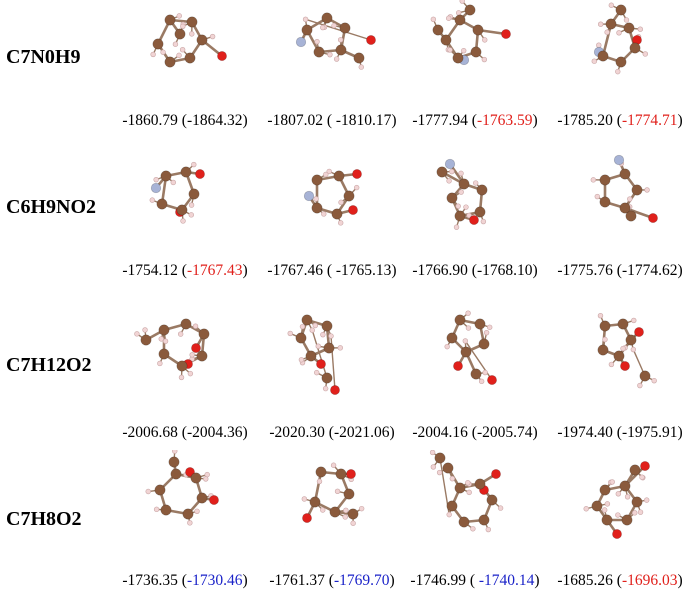  Describe the element at coordinates (504, 120) in the screenshot. I see `energy-alt-value: -1763.59` at that location.